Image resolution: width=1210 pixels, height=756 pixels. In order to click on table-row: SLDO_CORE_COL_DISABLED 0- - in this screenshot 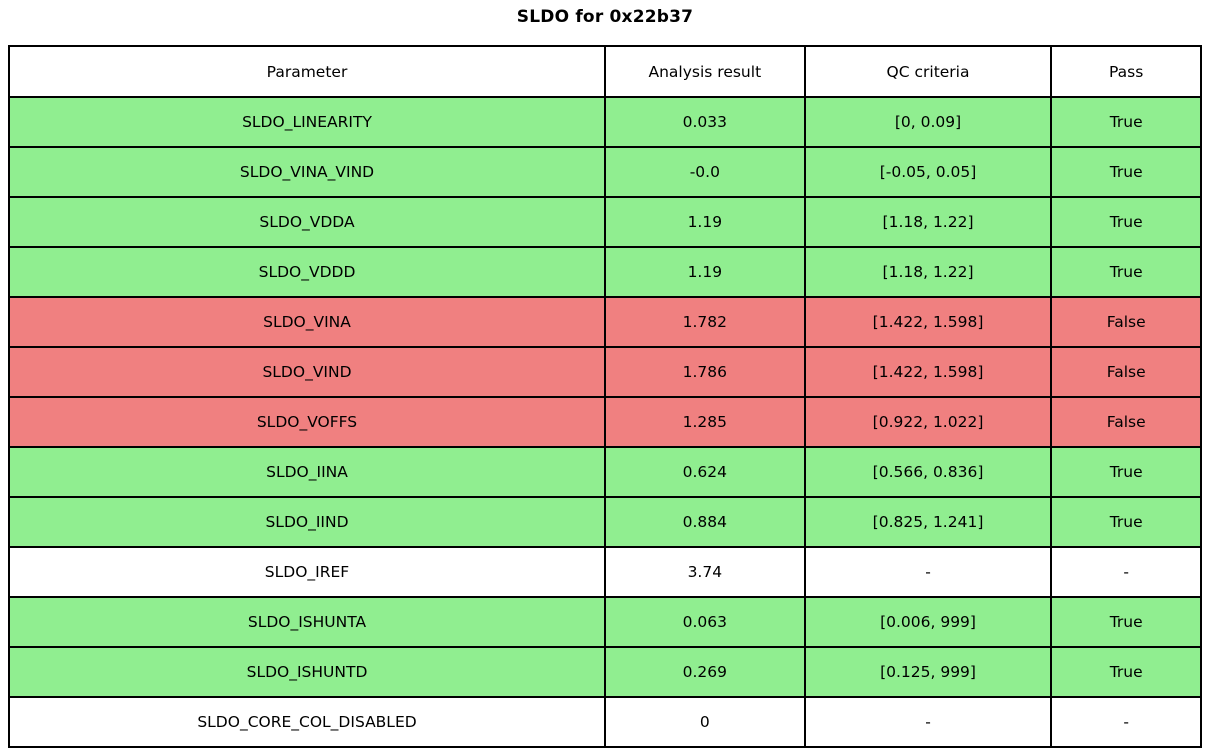, I will do `click(605, 722)`.